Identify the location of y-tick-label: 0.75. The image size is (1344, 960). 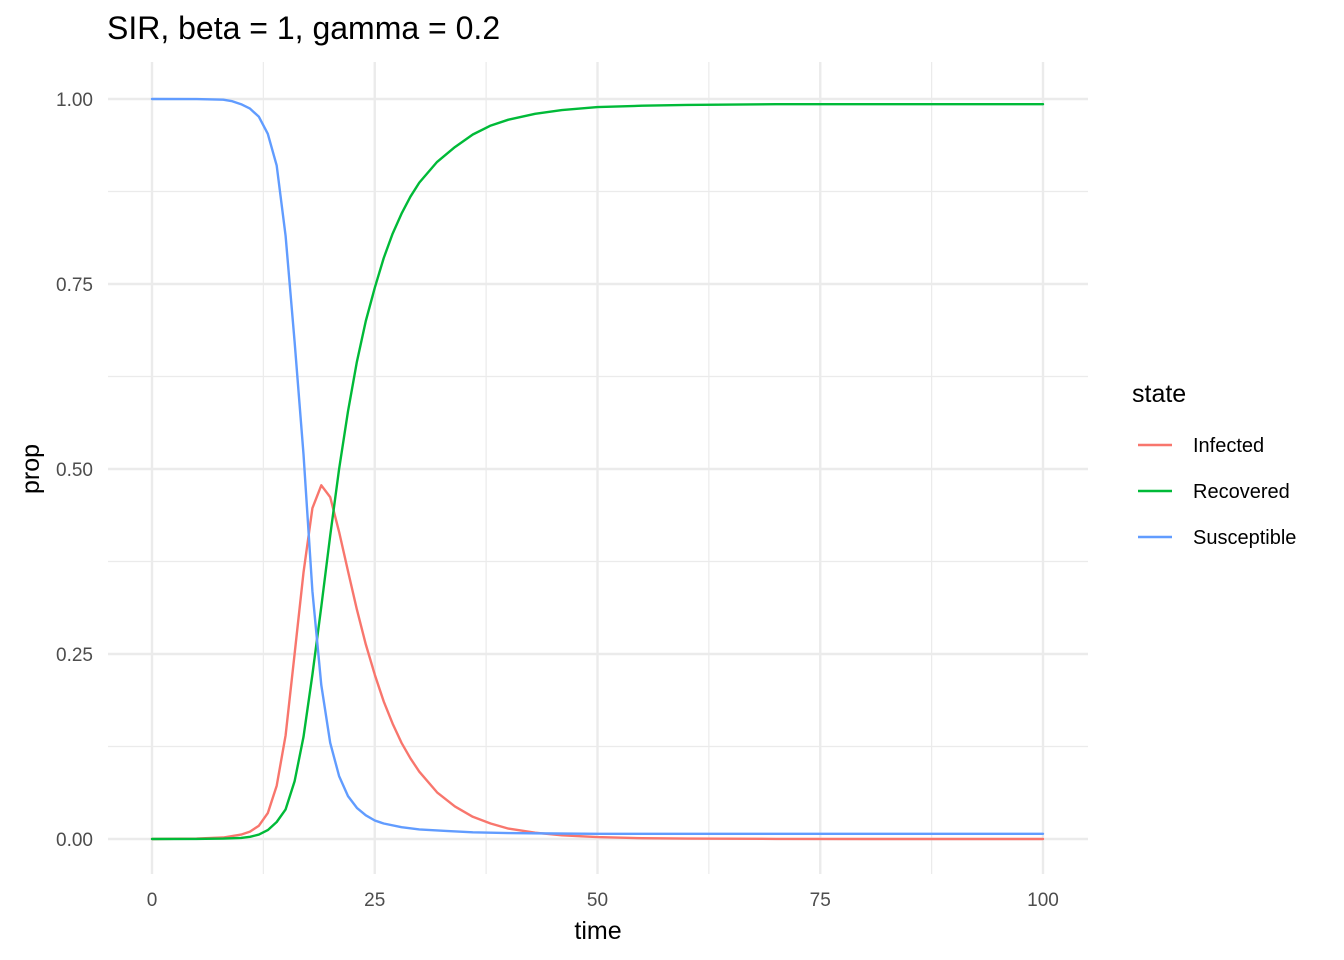
(74, 285).